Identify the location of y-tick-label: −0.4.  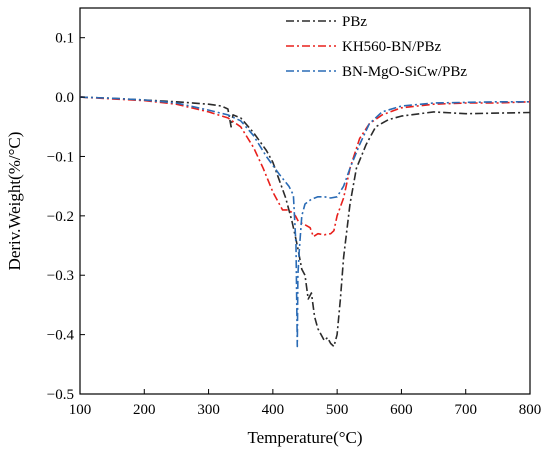
(61, 336).